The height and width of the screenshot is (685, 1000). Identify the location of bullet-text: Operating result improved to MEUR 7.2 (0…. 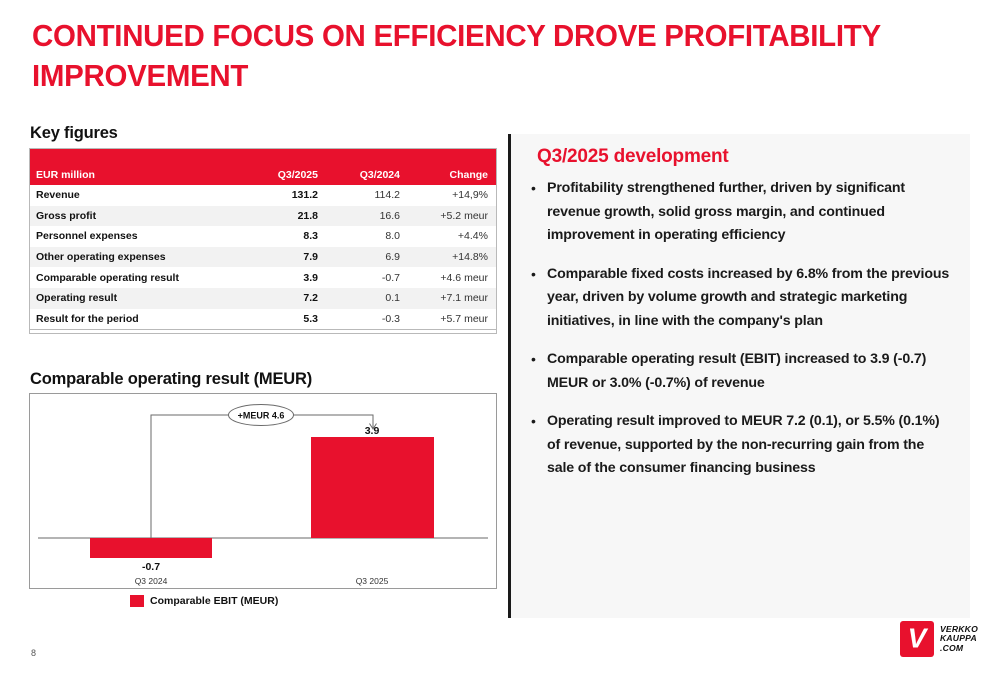
(743, 444).